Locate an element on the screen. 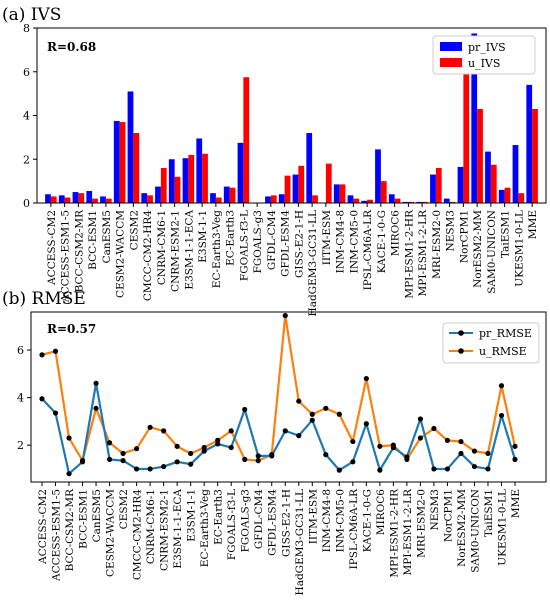  legend-marker-pr-rmse is located at coordinates (461, 333).